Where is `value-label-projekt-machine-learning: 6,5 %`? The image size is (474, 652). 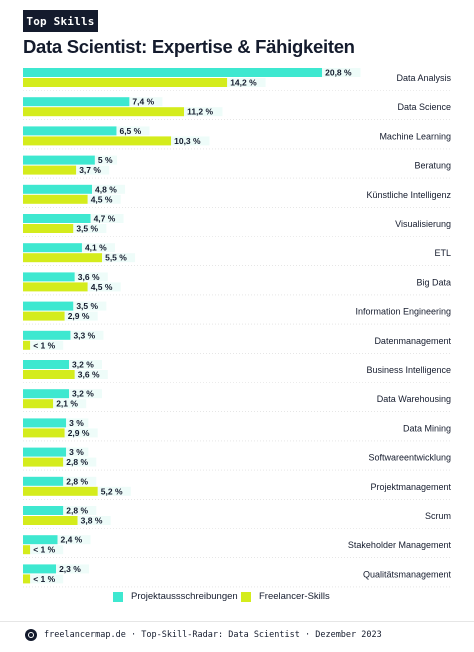 value-label-projekt-machine-learning: 6,5 % is located at coordinates (130, 131).